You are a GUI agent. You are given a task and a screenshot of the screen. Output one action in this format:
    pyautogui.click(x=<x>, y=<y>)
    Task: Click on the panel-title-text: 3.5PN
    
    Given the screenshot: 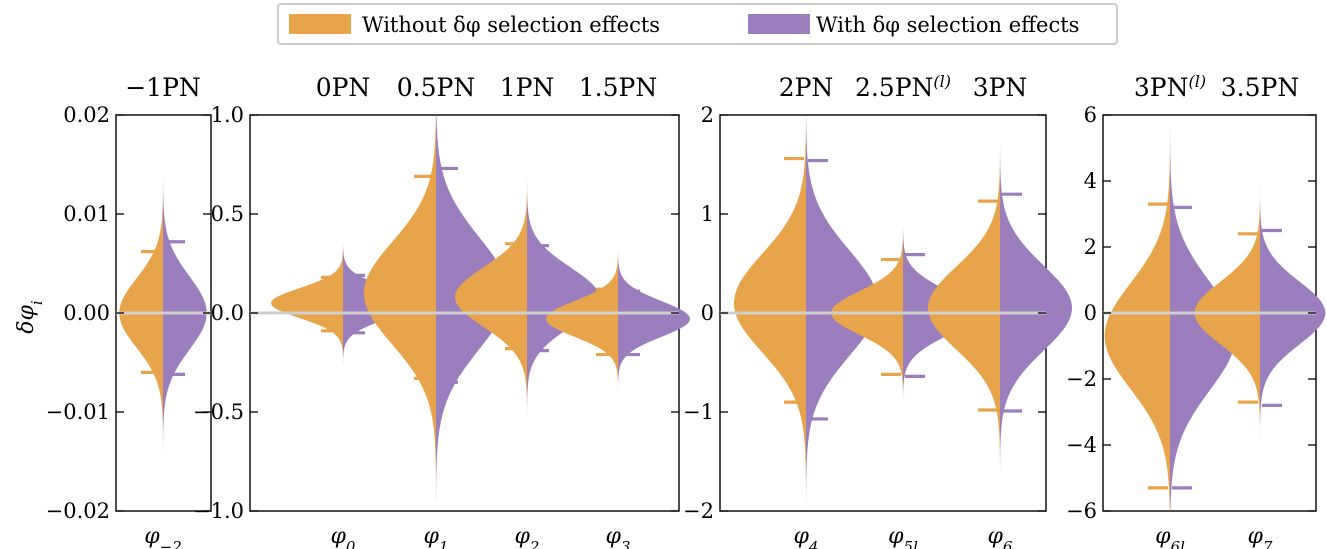 What is the action you would take?
    pyautogui.click(x=1260, y=87)
    